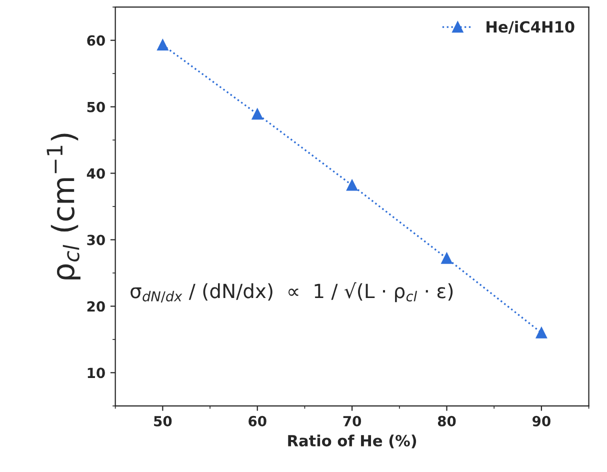 The image size is (607, 472). Describe the element at coordinates (447, 421) in the screenshot. I see `x-tick-label: 80` at that location.